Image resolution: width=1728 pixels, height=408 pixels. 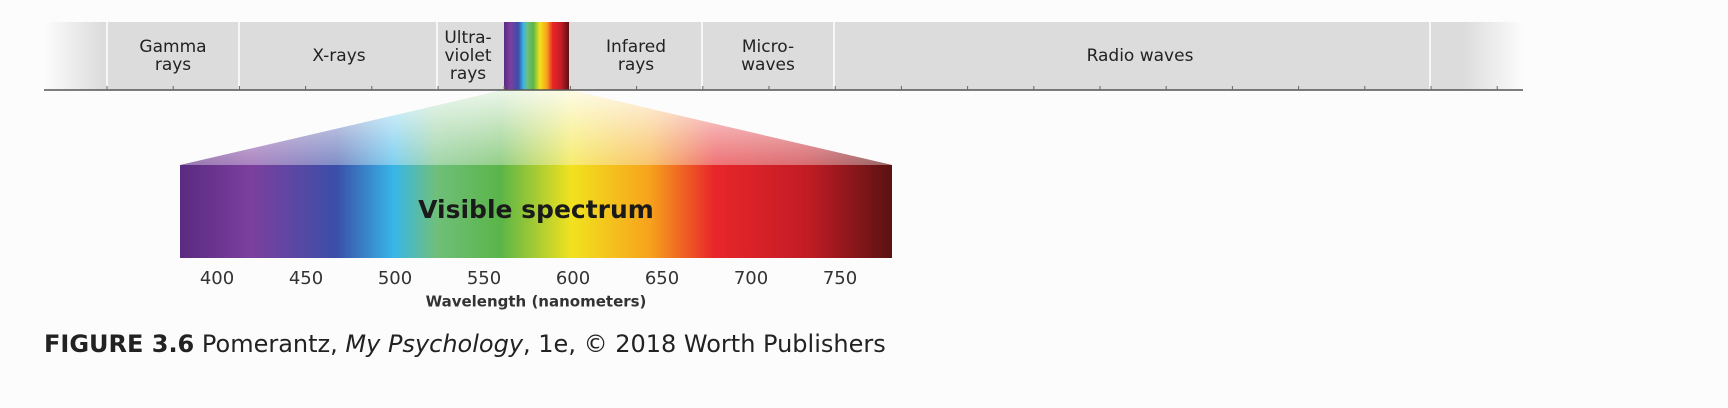 I want to click on figure-number: FIGURE 3.6, so click(x=119, y=344).